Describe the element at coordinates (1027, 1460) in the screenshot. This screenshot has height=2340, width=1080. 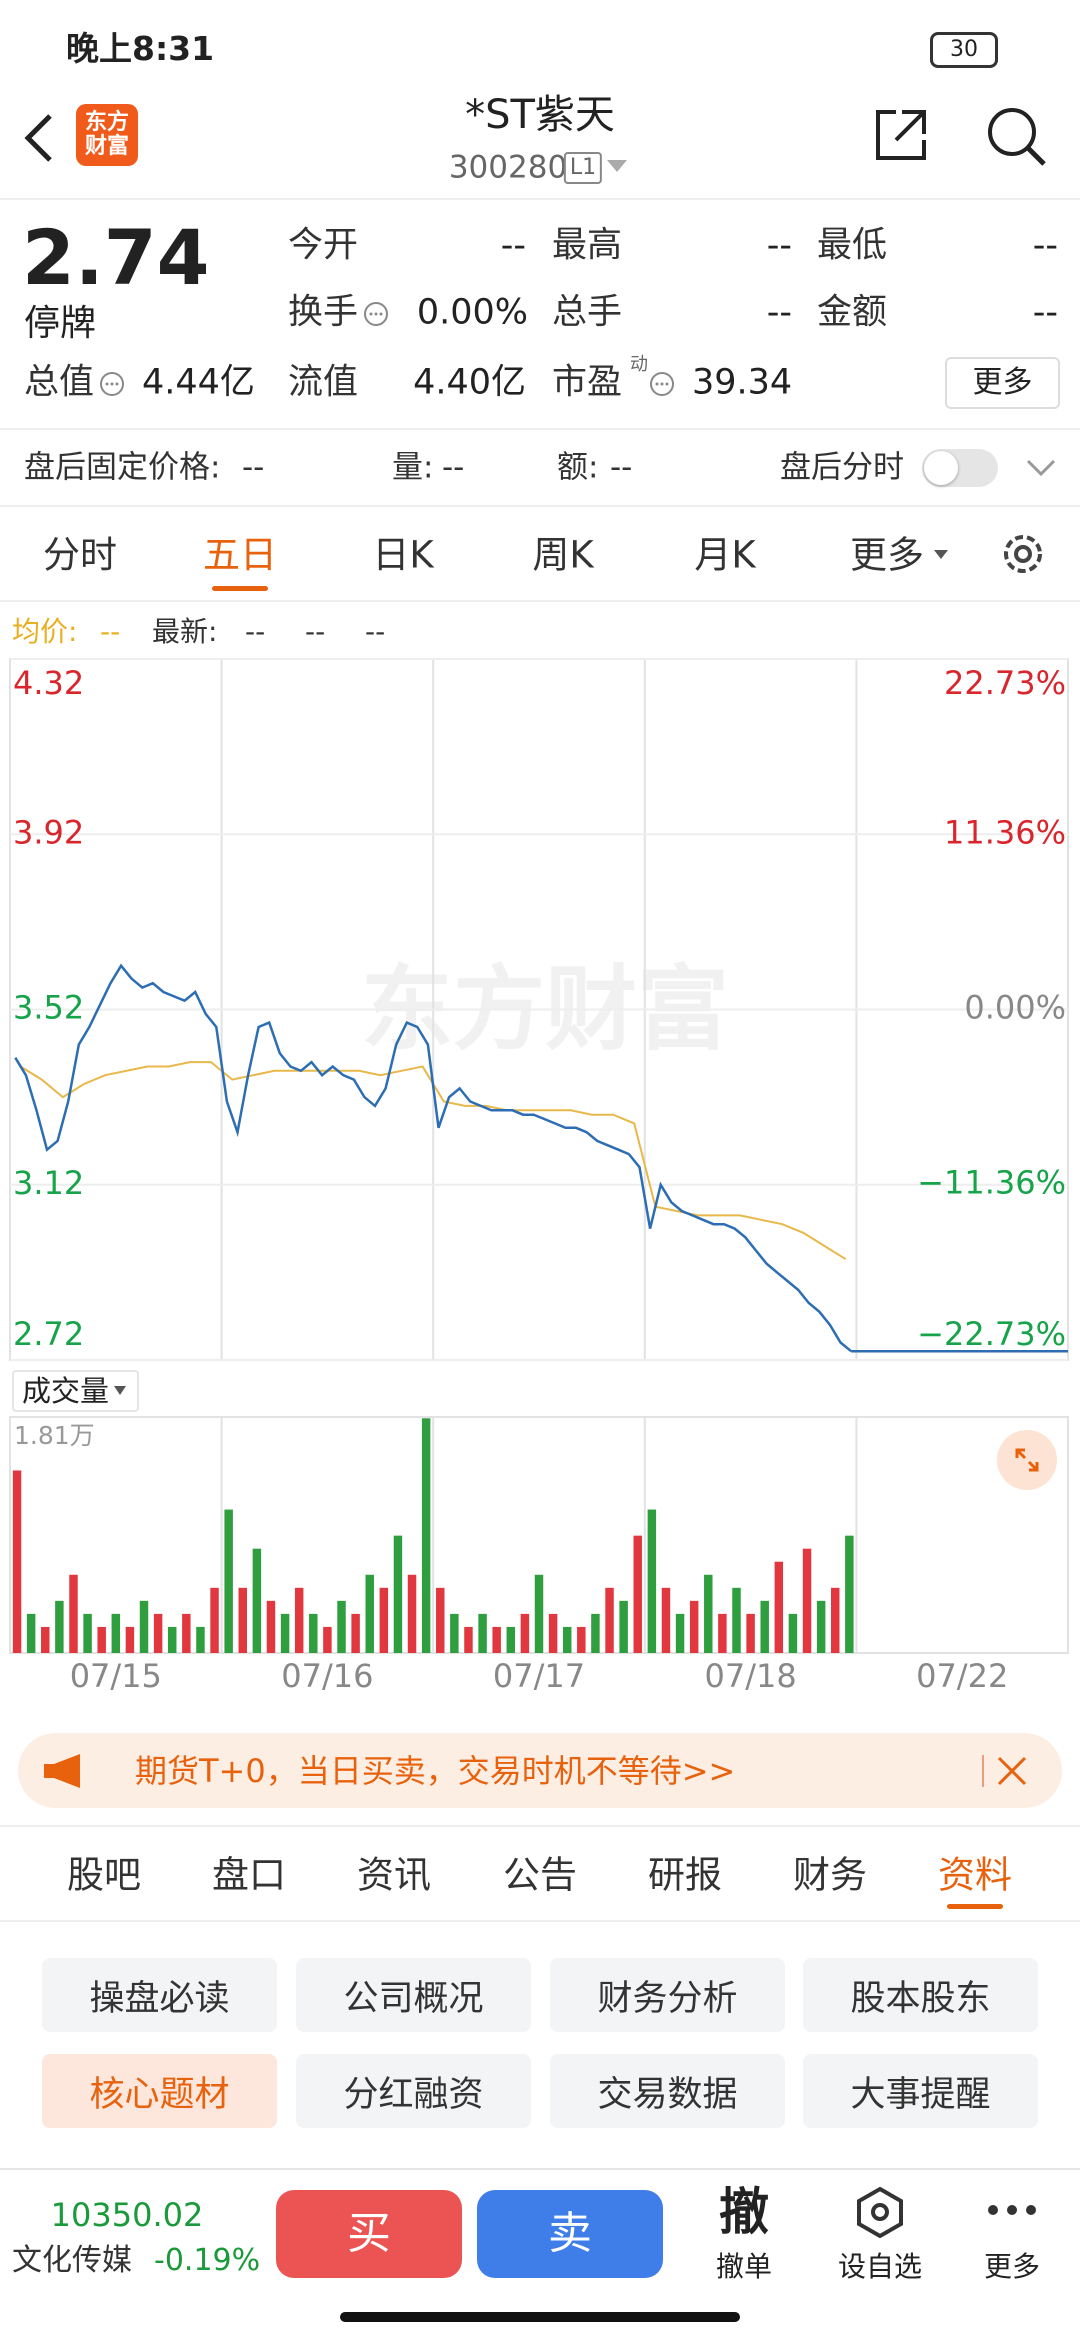
I see `fullscreen-button` at that location.